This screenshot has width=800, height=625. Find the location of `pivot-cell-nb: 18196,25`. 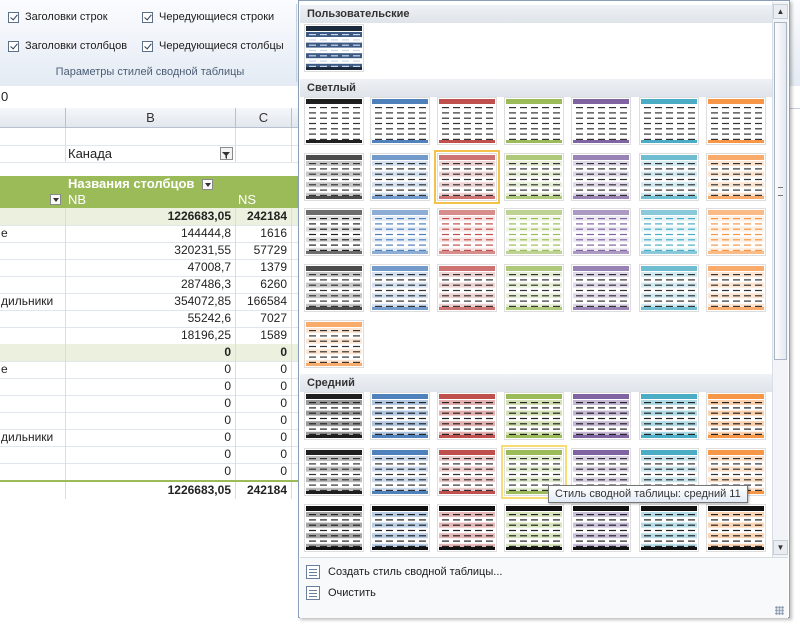

pivot-cell-nb: 18196,25 is located at coordinates (151, 335).